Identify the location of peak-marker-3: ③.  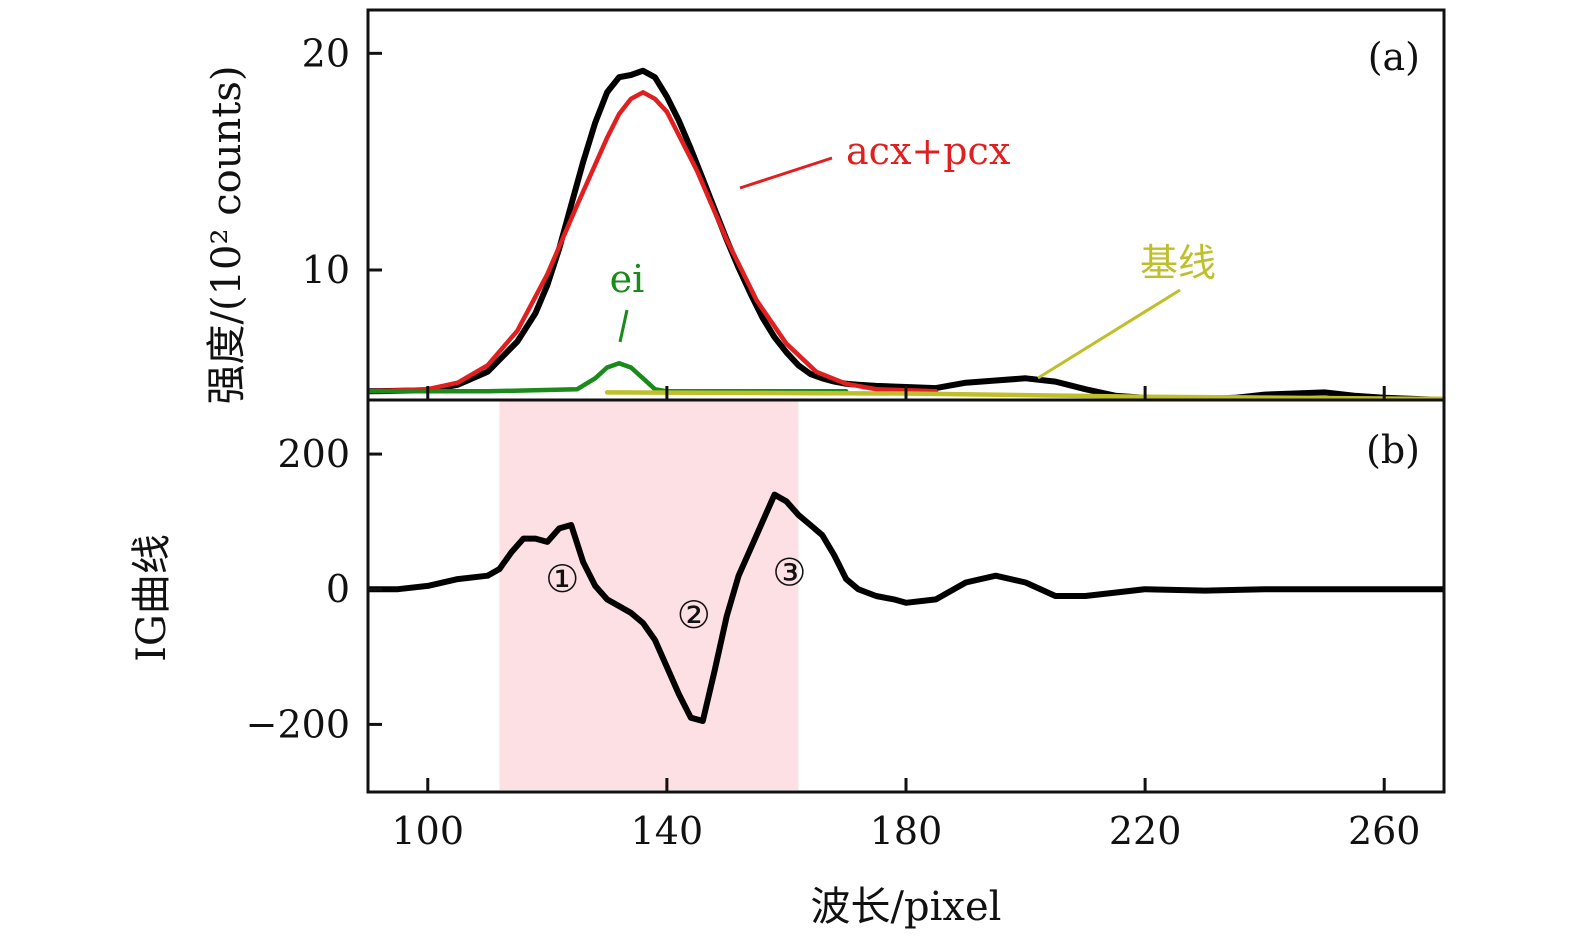
(789, 572).